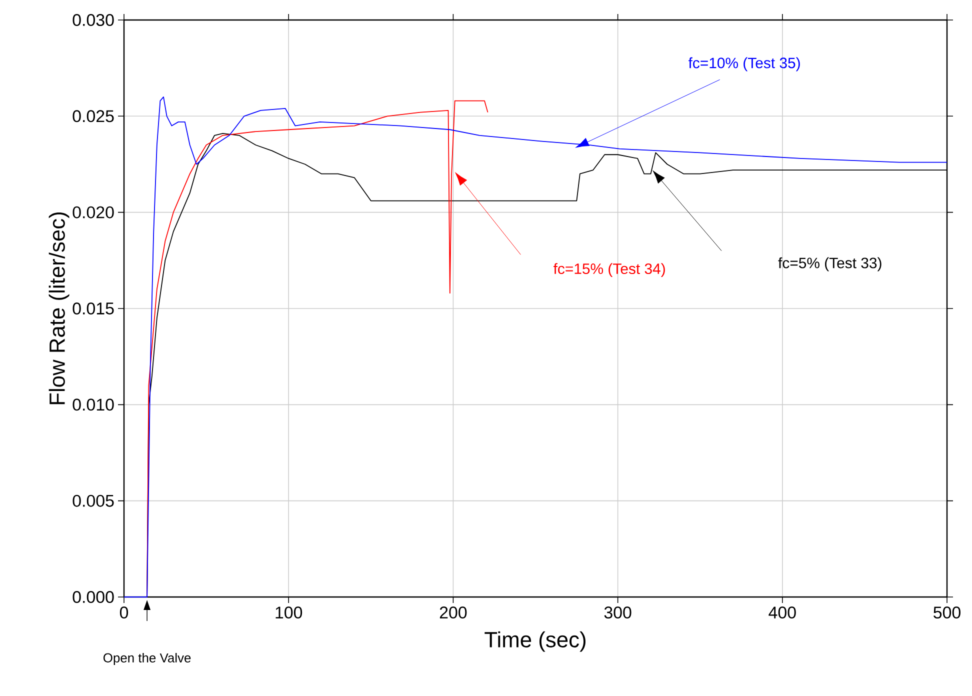 This screenshot has width=972, height=696. Describe the element at coordinates (147, 659) in the screenshot. I see `text: Open the Valve` at that location.